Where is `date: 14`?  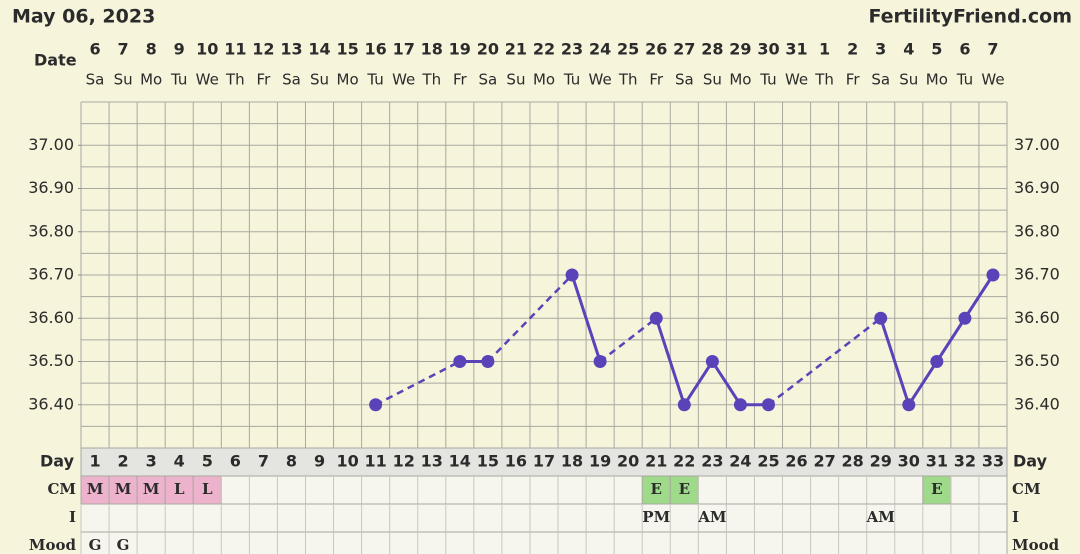 date: 14 is located at coordinates (319, 49).